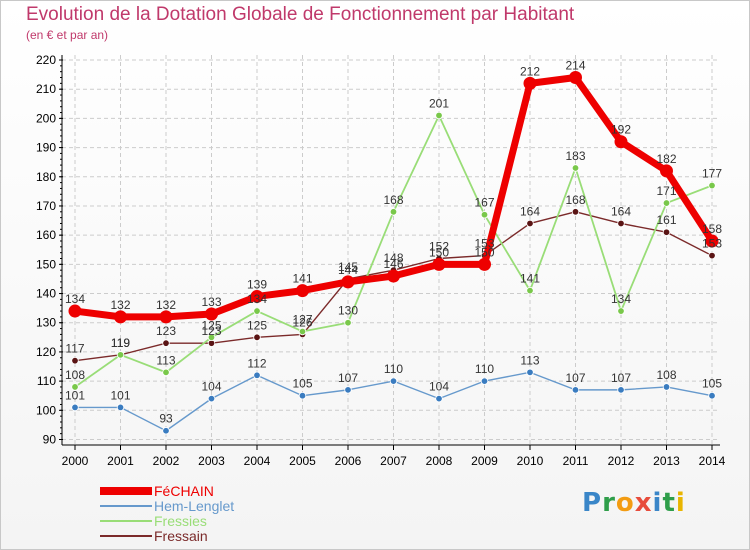 The height and width of the screenshot is (550, 750). I want to click on logo-letter: o, so click(625, 503).